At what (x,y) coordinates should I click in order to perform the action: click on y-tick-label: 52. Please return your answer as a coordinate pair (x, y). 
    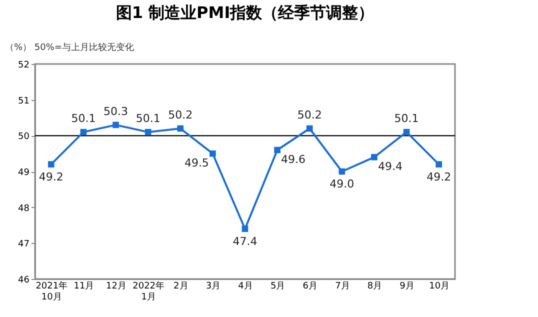
    Looking at the image, I should click on (24, 65).